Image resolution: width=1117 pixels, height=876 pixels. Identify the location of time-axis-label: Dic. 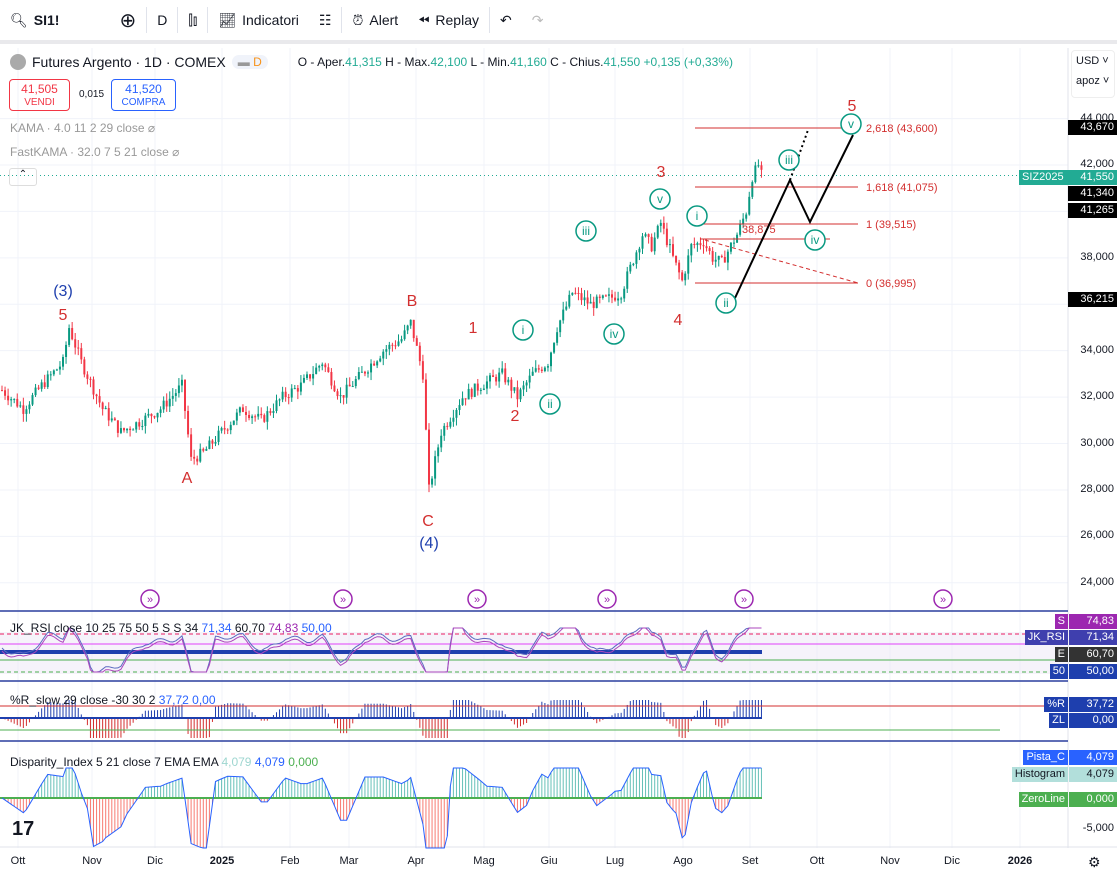
(952, 861).